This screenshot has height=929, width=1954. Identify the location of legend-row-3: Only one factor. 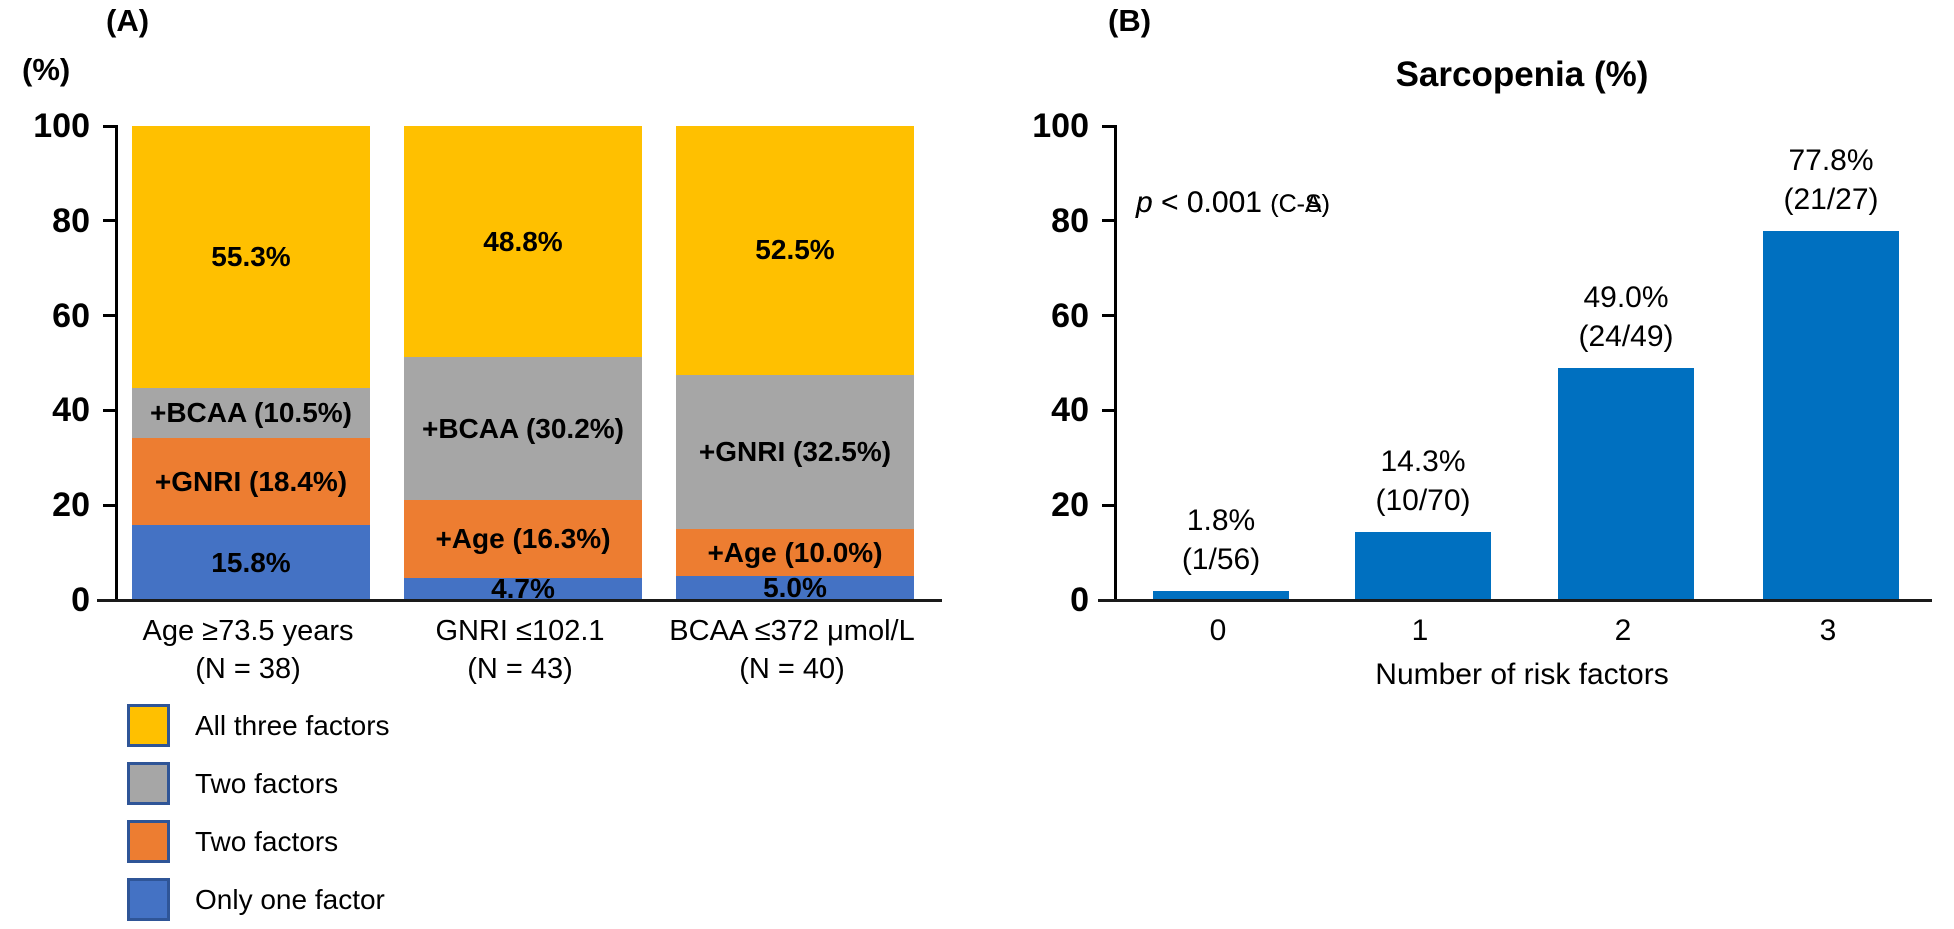
(258, 899).